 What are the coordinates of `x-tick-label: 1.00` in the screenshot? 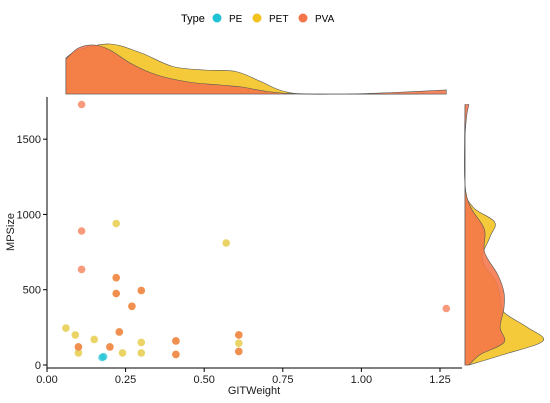 It's located at (361, 380).